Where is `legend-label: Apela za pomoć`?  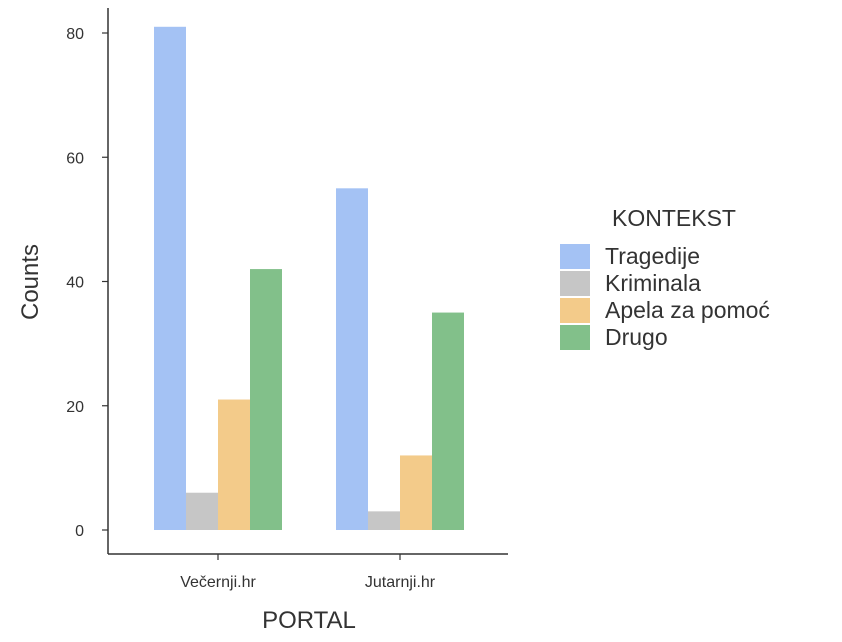
legend-label: Apela za pomoć is located at coordinates (687, 310).